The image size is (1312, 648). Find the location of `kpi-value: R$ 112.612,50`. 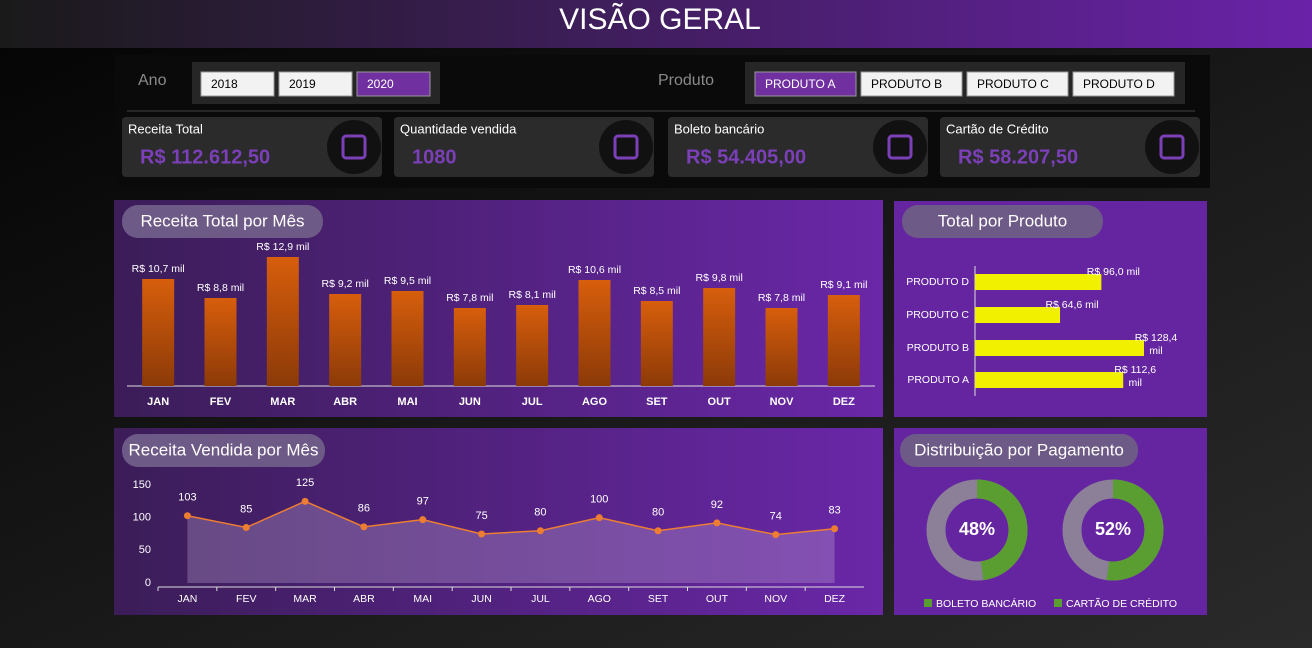

kpi-value: R$ 112.612,50 is located at coordinates (205, 157).